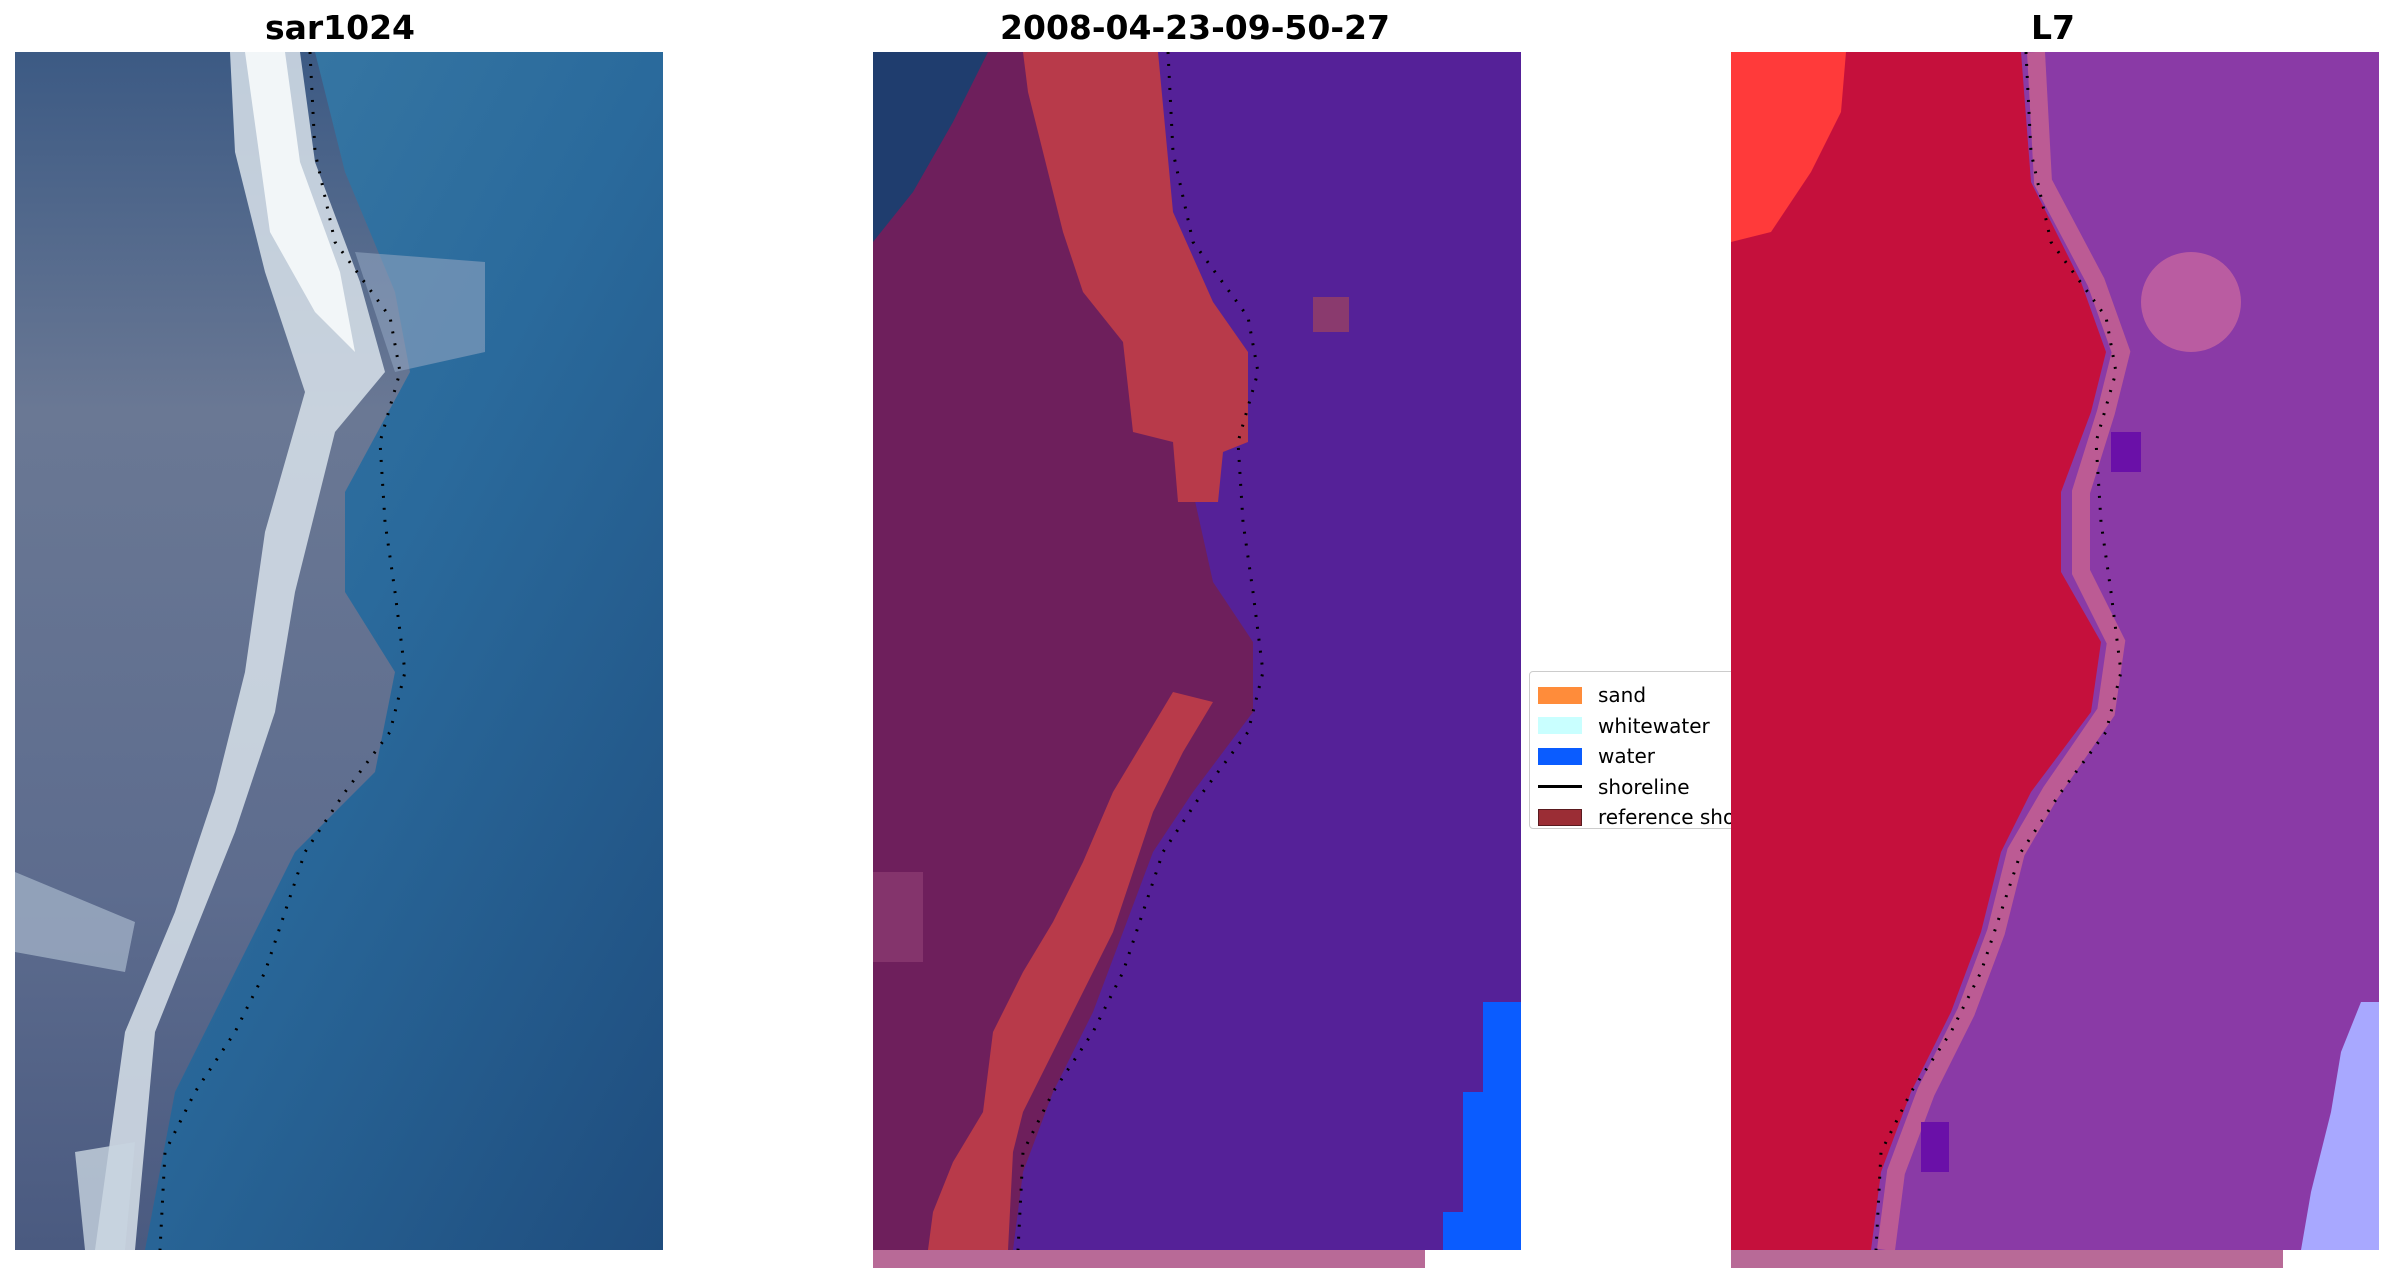 The height and width of the screenshot is (1283, 2390). What do you see at coordinates (1668, 817) in the screenshot?
I see `legend-label: reference shoreline` at bounding box center [1668, 817].